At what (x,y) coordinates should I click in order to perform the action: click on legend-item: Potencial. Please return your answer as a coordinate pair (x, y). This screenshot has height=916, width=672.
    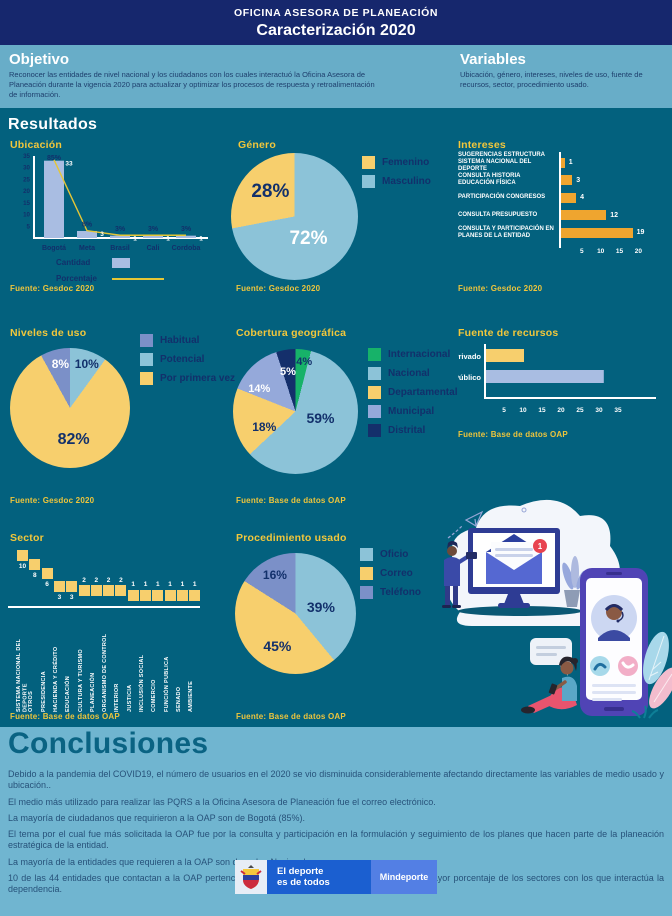
    Looking at the image, I should click on (187, 359).